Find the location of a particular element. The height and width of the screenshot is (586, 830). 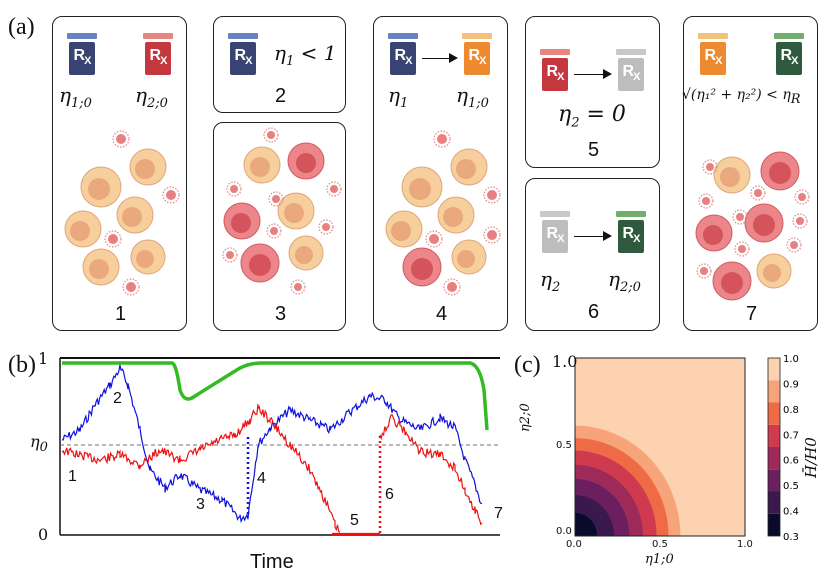

heatmap-xtick-high: 1.0 is located at coordinates (745, 544).